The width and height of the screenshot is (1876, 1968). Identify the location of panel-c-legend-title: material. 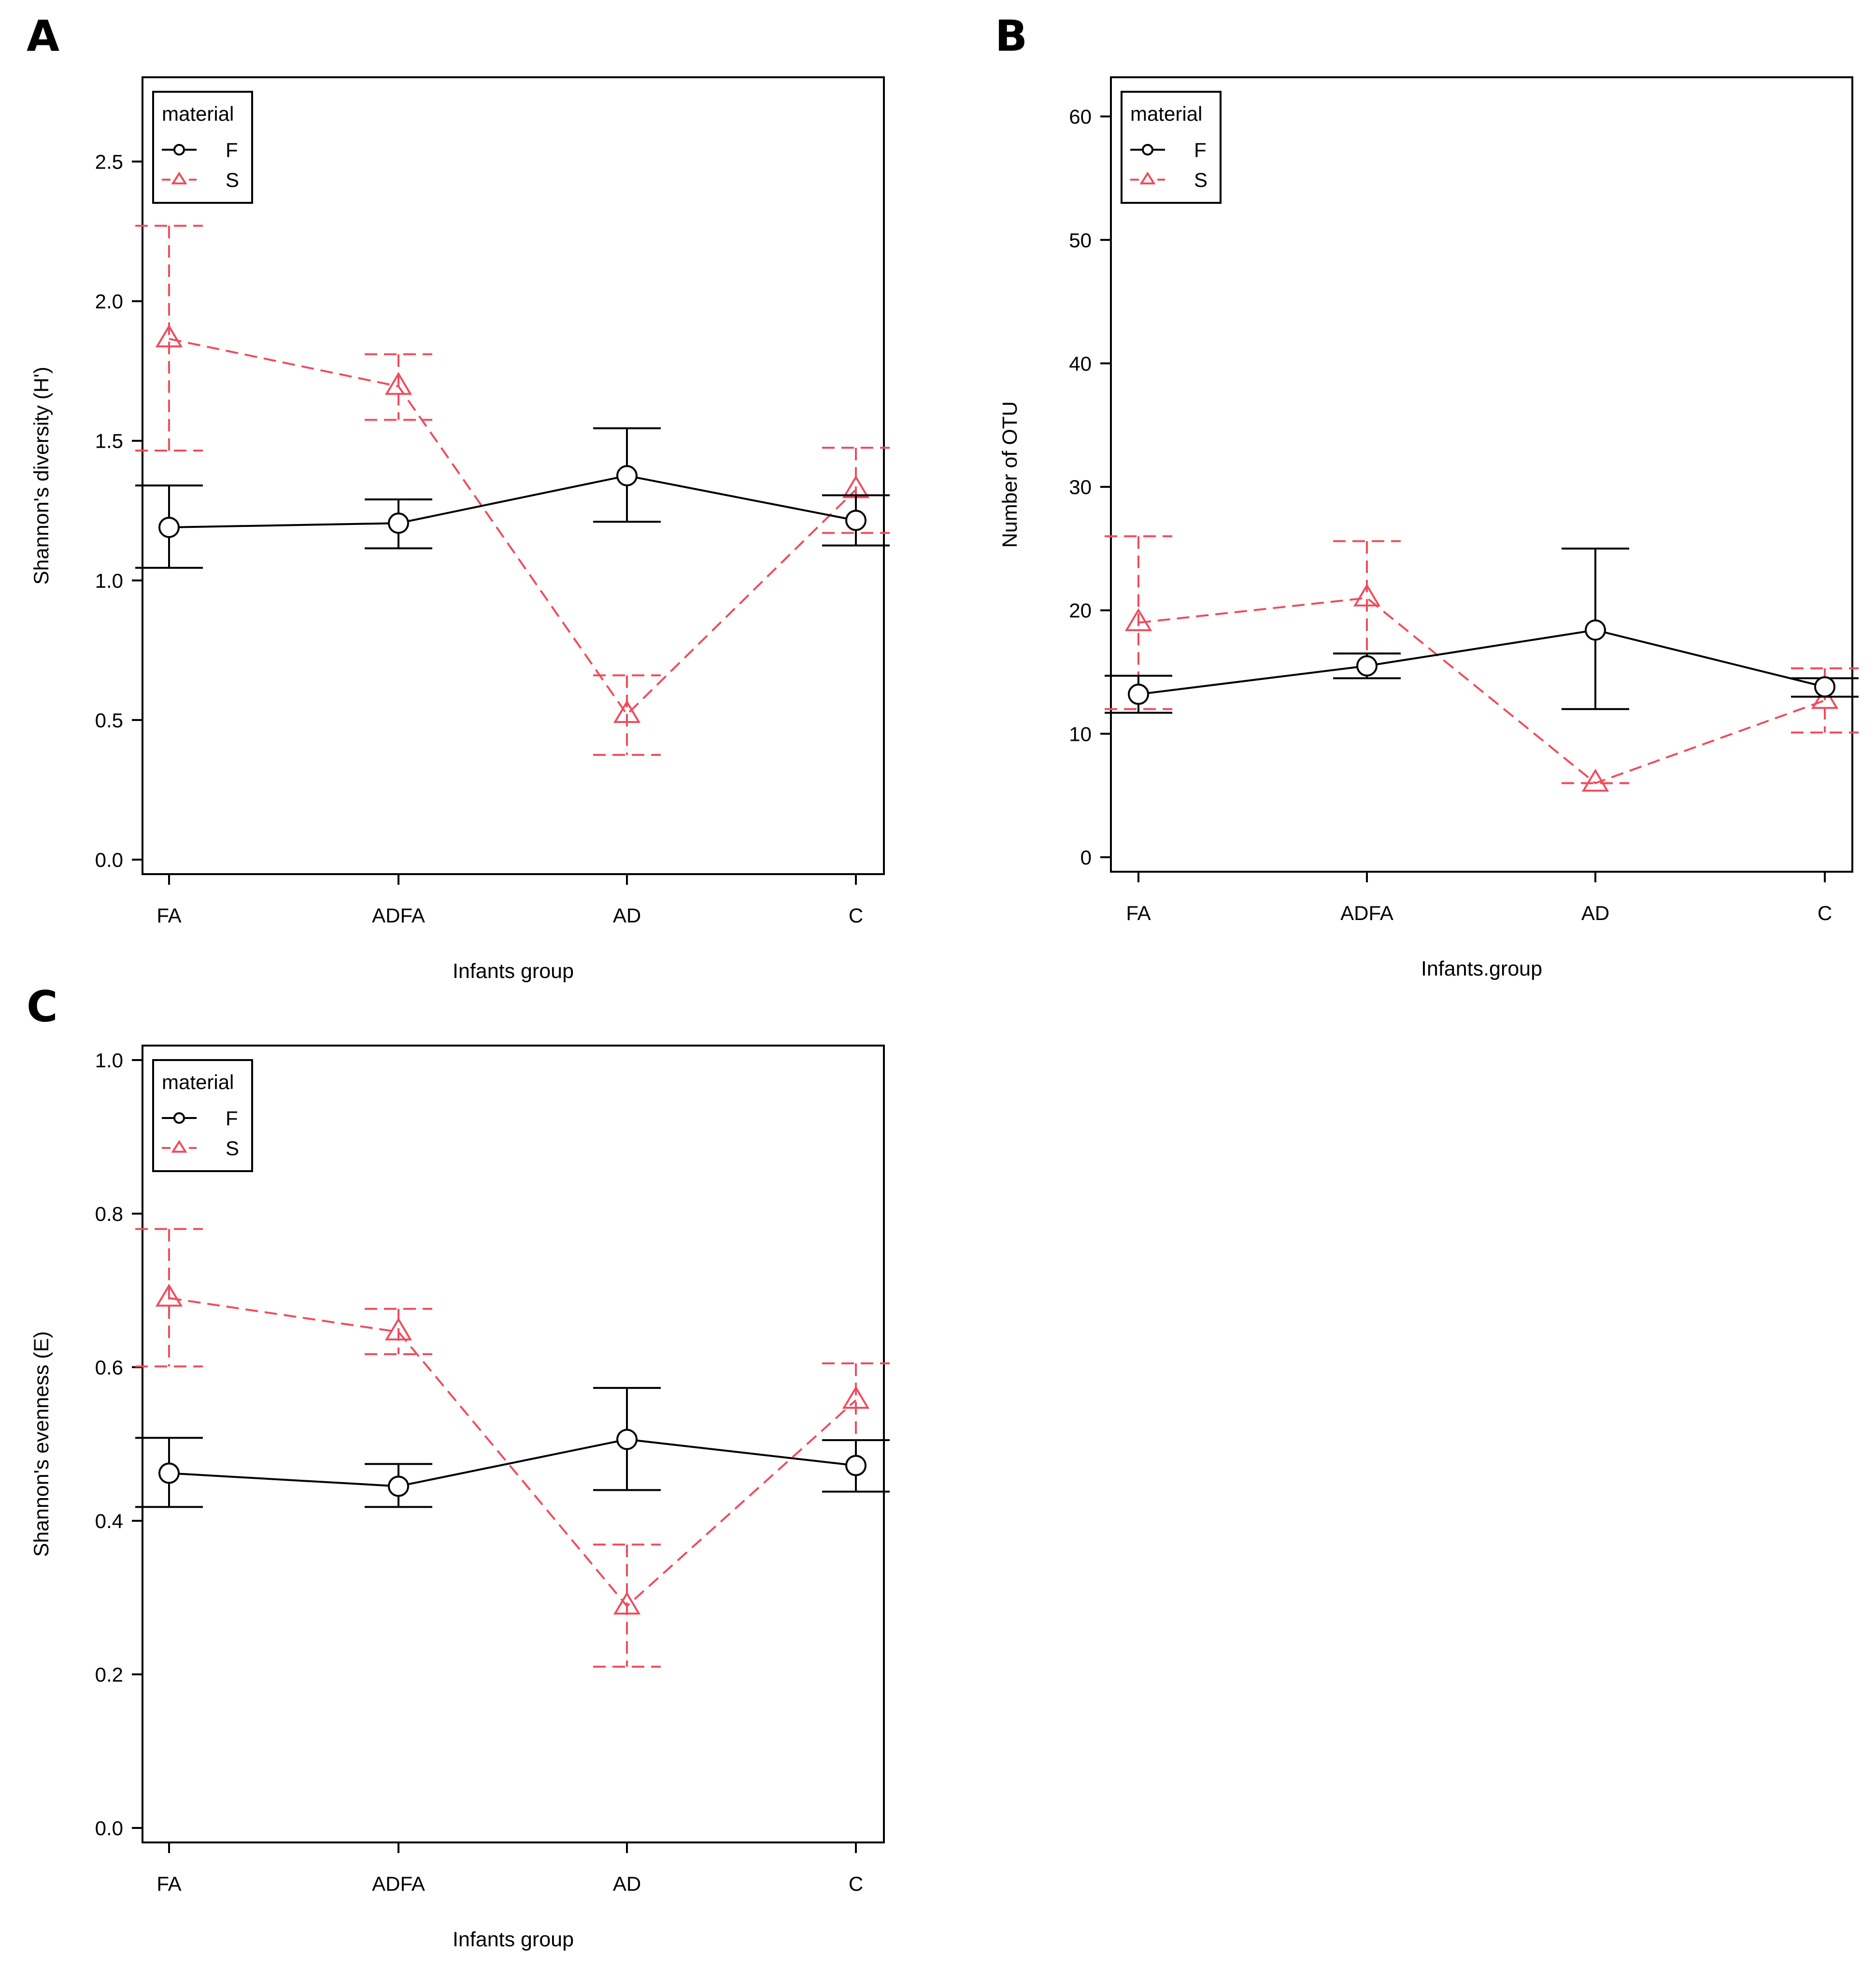
(198, 1082).